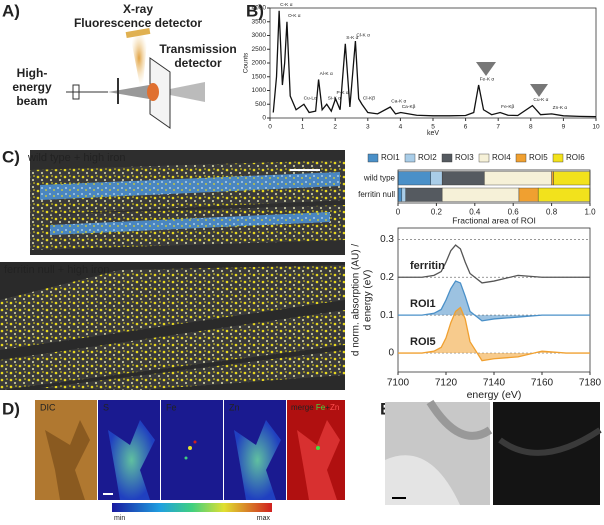 This screenshot has width=604, height=525. I want to click on diagram-label: Transmission, so click(197, 49).